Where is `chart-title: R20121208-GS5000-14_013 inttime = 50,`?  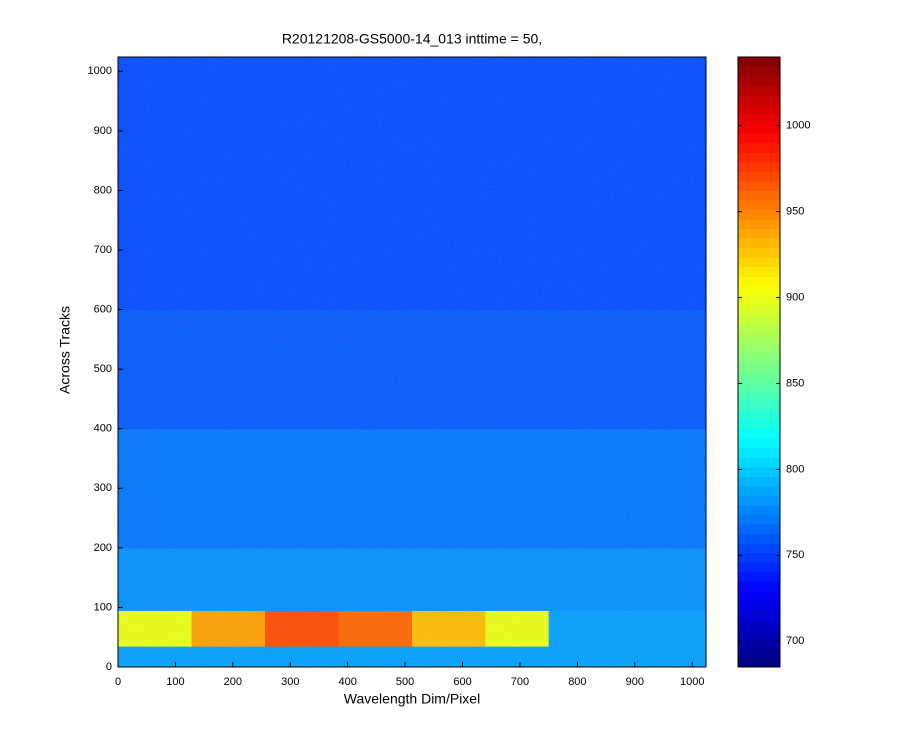 chart-title: R20121208-GS5000-14_013 inttime = 50, is located at coordinates (412, 39).